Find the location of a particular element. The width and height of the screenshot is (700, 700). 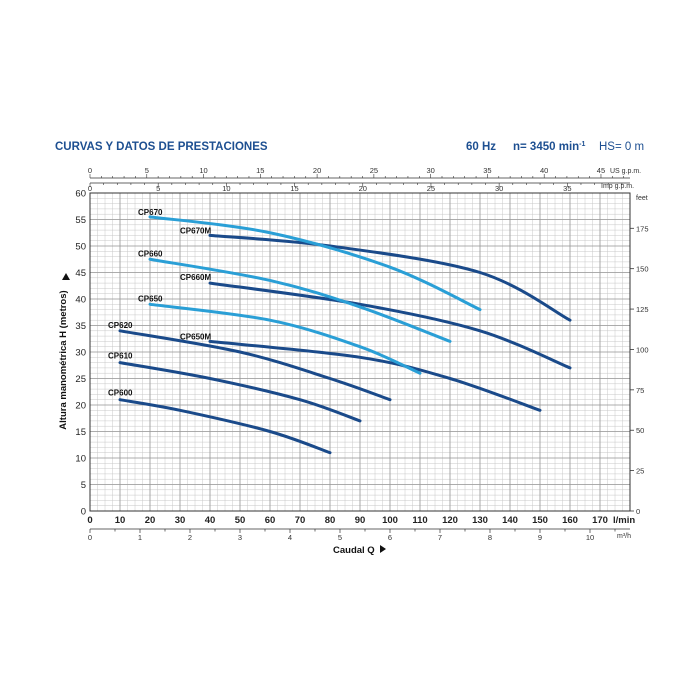

y-tick-label: 5 is located at coordinates (83, 485).